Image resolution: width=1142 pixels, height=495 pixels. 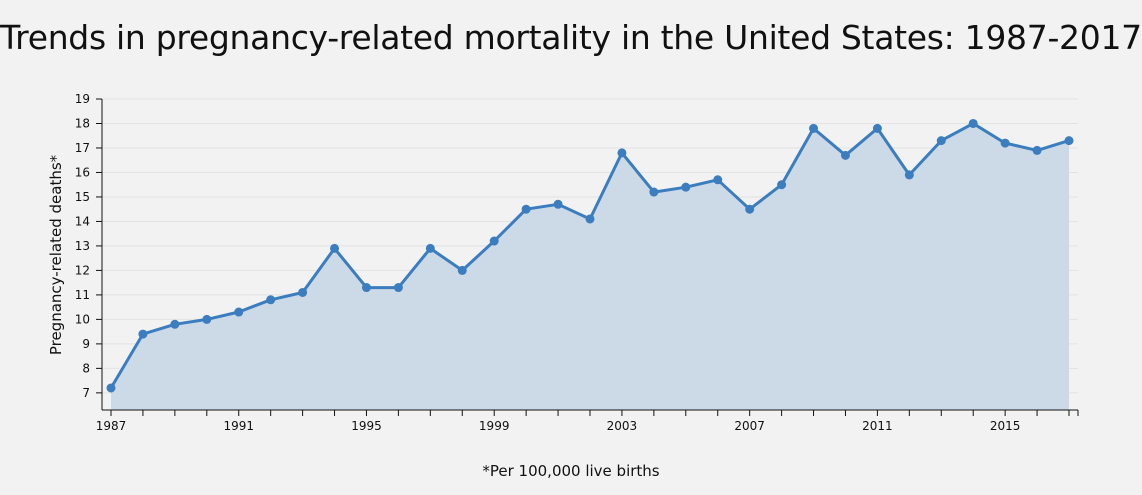 What do you see at coordinates (111, 426) in the screenshot?
I see `x-tick-label: 1987` at bounding box center [111, 426].